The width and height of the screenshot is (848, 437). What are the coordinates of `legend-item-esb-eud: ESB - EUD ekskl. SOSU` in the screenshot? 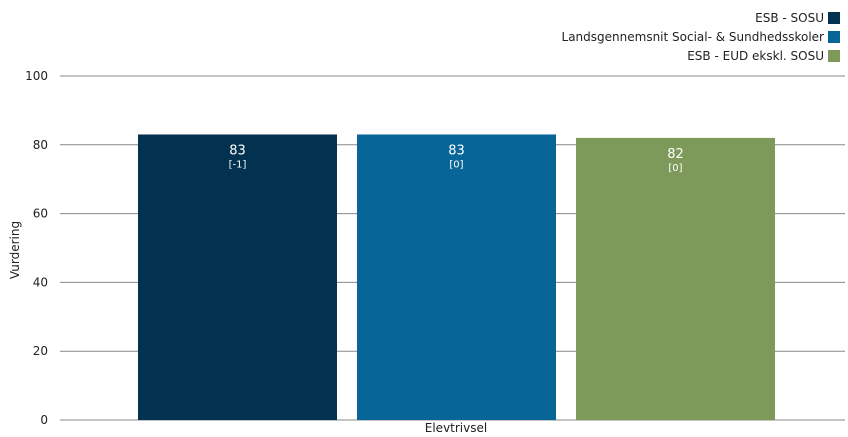 It's located at (640, 55).